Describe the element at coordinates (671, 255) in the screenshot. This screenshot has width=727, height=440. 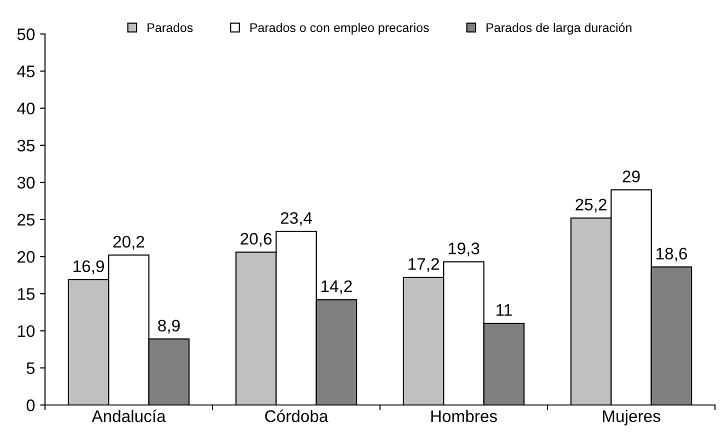
I see `data-label: 18,6` at that location.